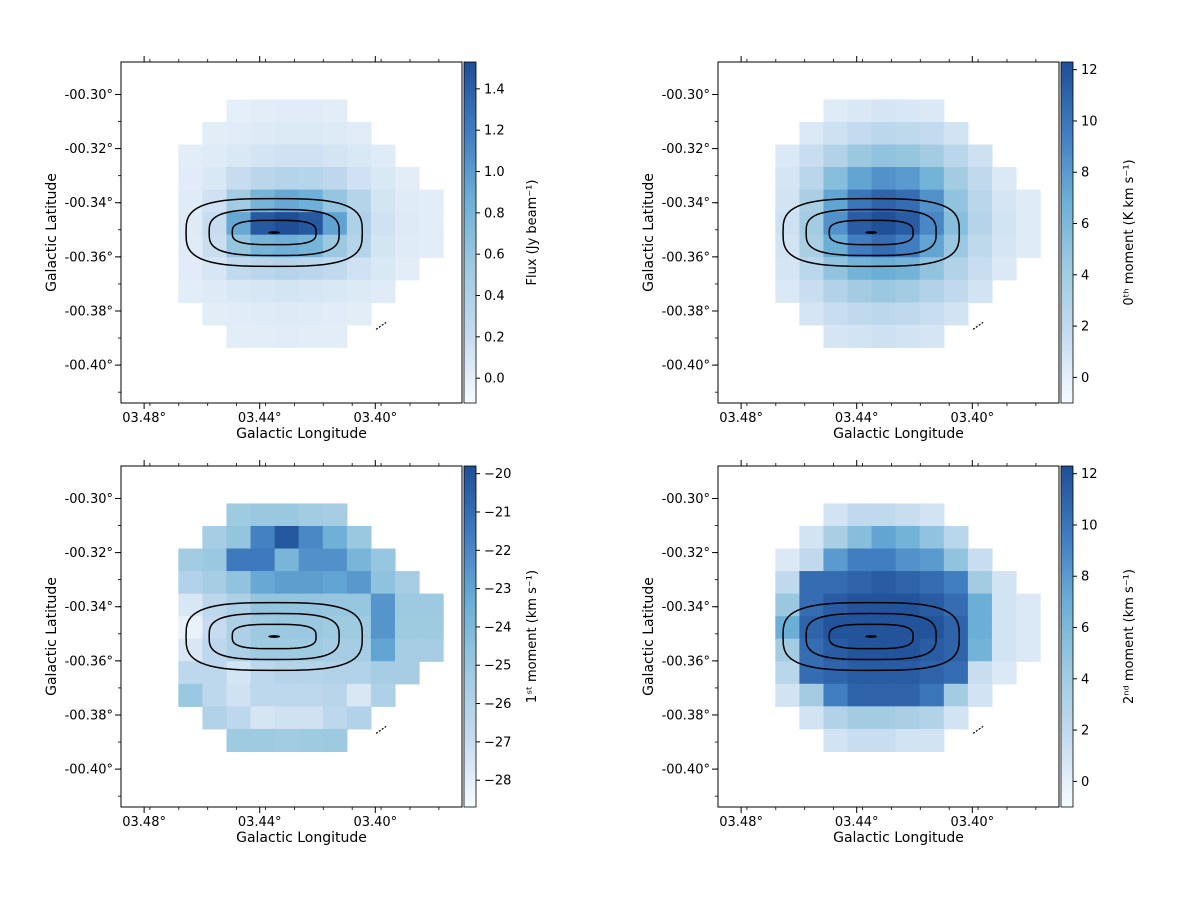  Describe the element at coordinates (898, 838) in the screenshot. I see `x-axis-label: Galactic Longitude` at that location.